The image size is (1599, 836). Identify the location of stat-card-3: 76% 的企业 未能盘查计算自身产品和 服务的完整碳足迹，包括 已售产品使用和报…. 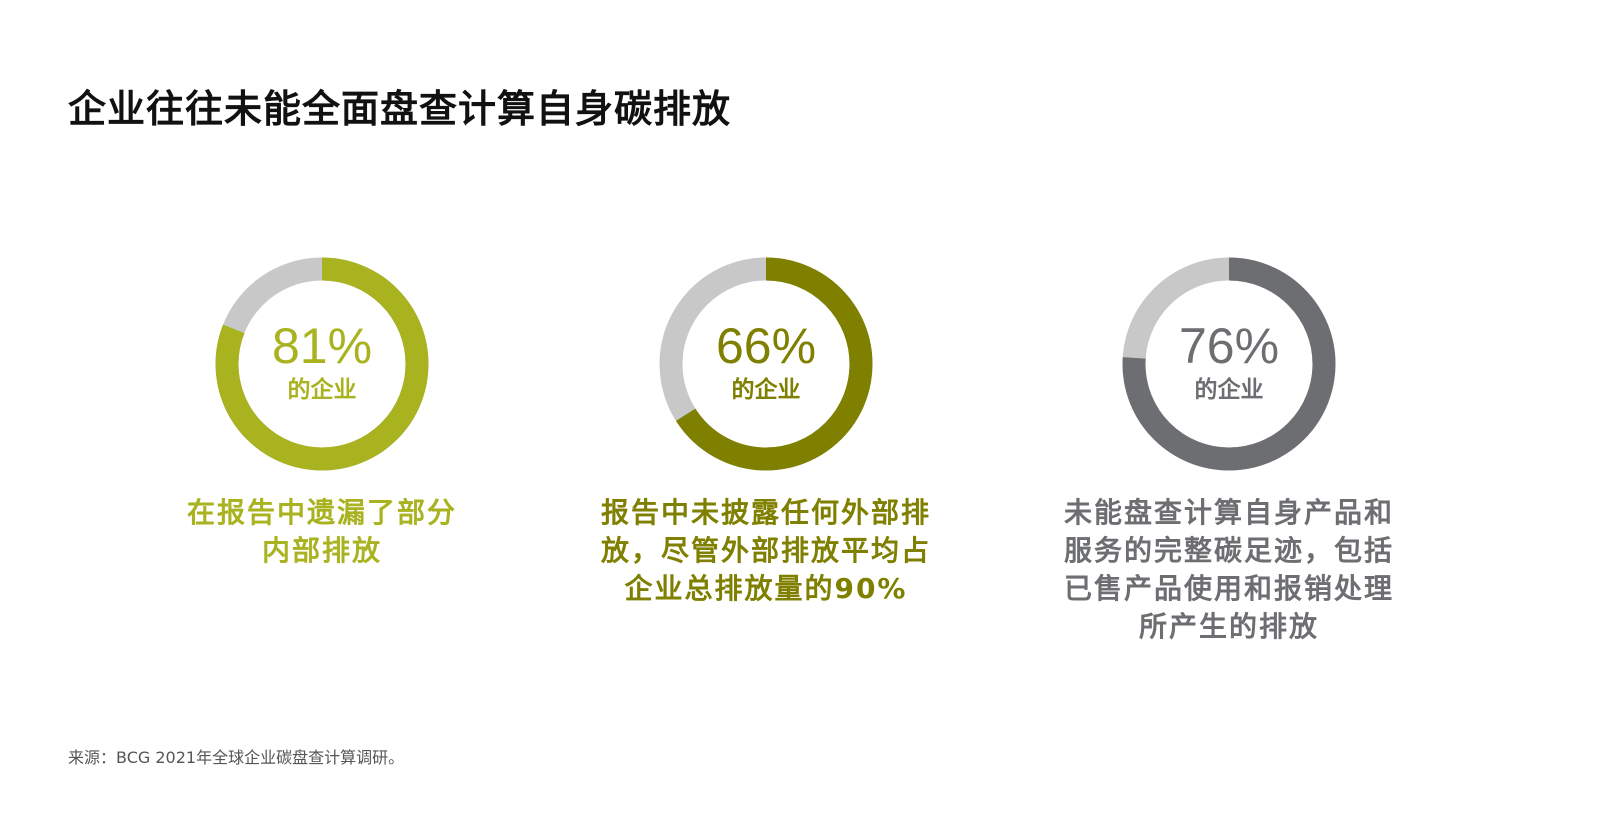
(1229, 451).